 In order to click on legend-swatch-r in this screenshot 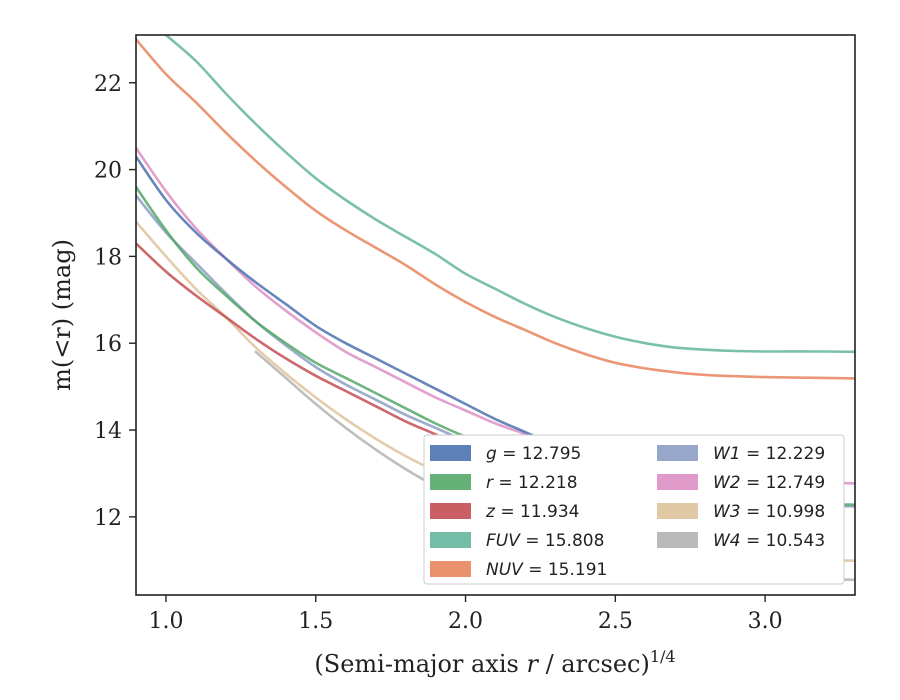, I will do `click(450, 482)`.